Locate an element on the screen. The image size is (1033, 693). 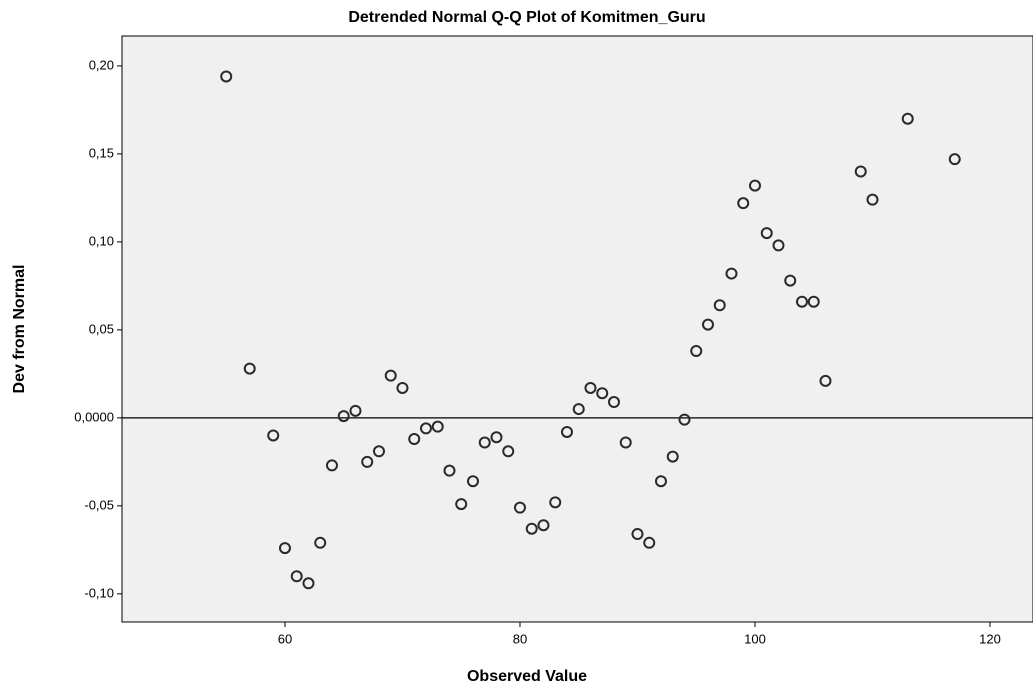
x-tick-label: 120 is located at coordinates (990, 638).